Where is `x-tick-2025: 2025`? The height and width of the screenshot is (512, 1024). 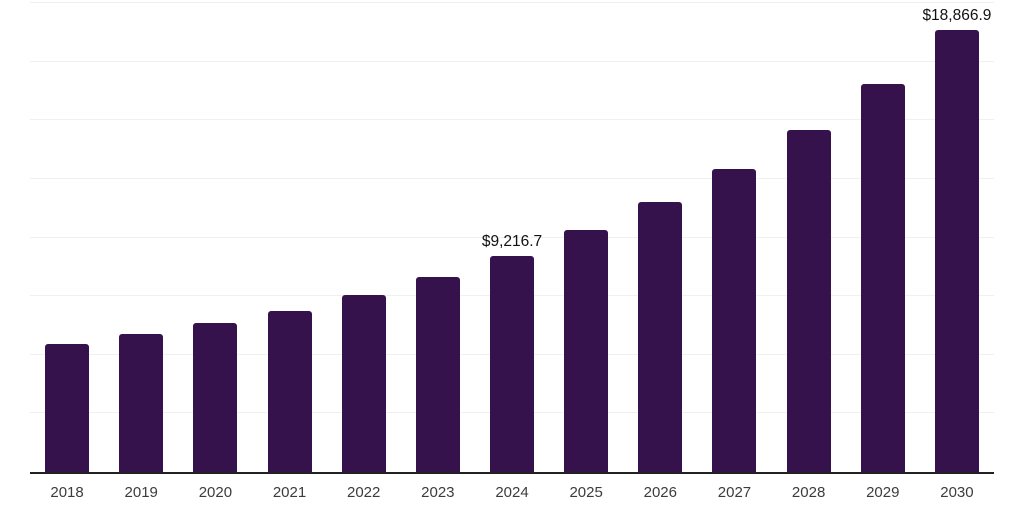 x-tick-2025: 2025 is located at coordinates (586, 492).